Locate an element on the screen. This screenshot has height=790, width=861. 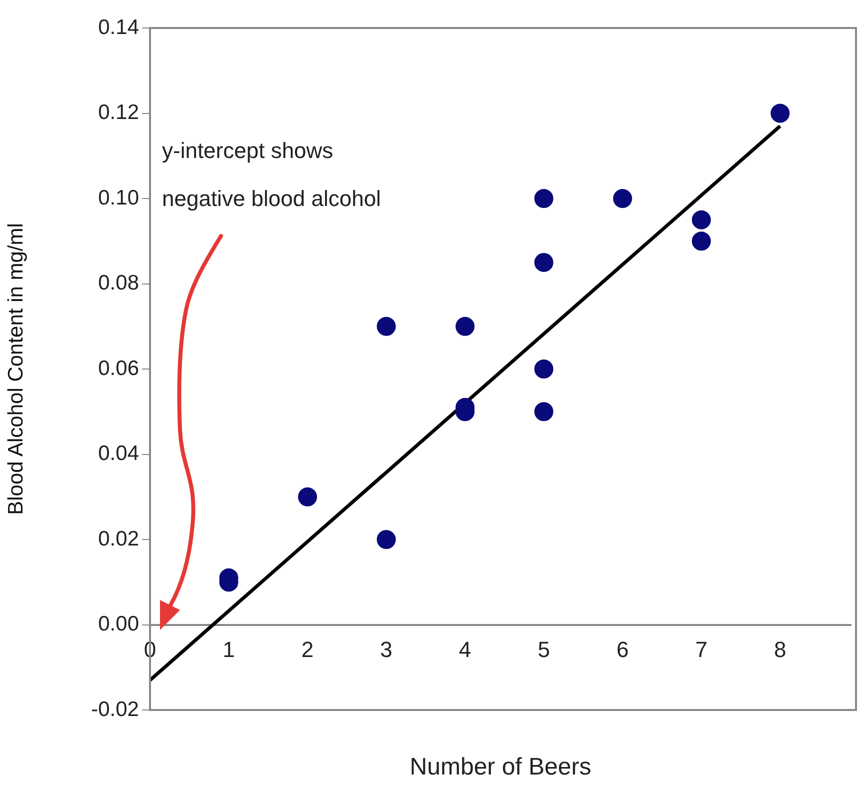
y-tick-label: 0.14 is located at coordinates (119, 27).